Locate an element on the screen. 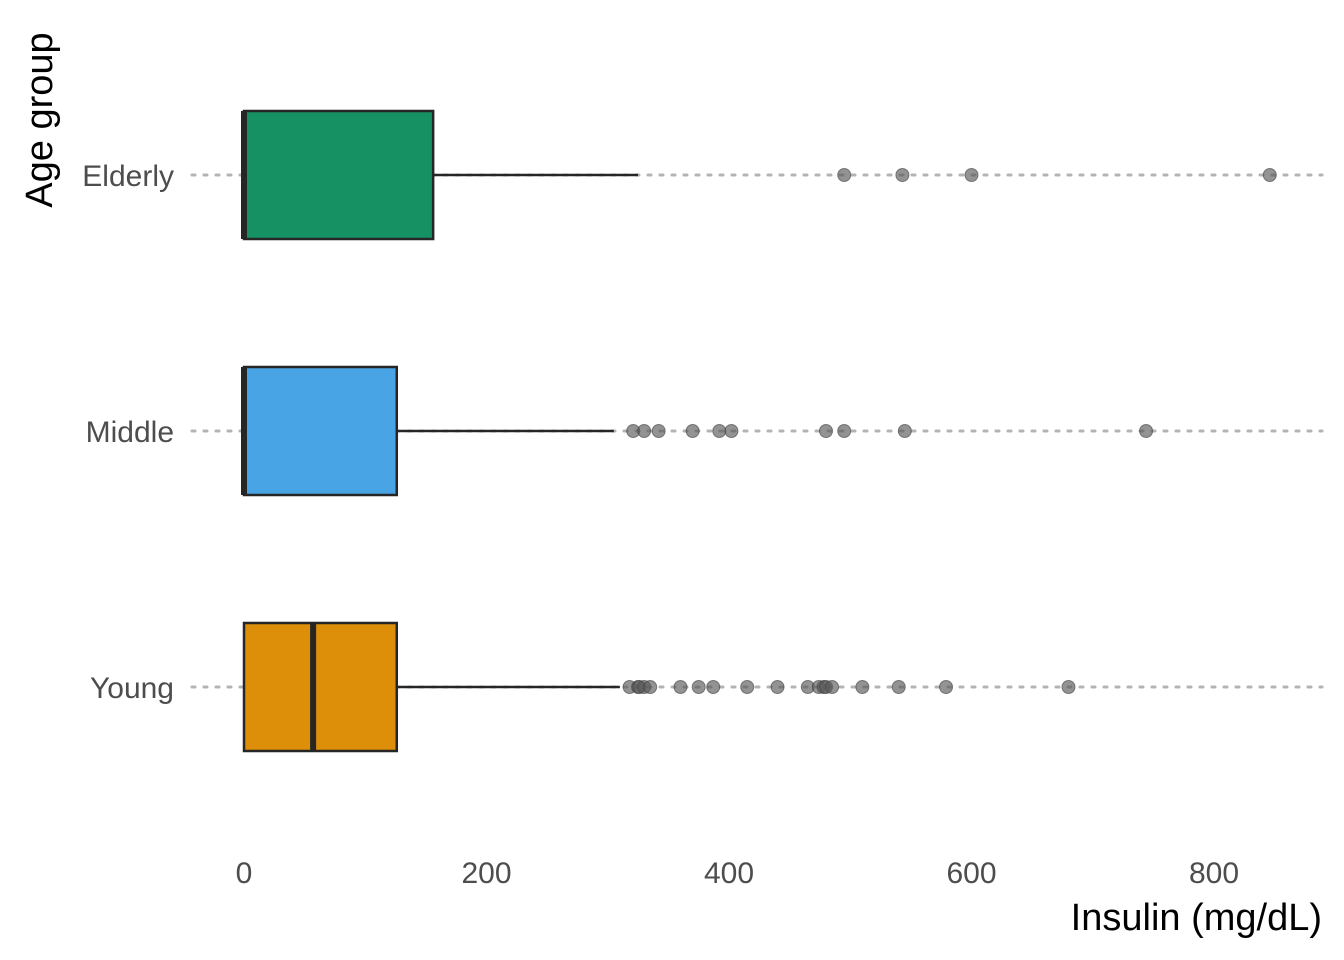  y-tick-label-middle: Middle is located at coordinates (130, 432).